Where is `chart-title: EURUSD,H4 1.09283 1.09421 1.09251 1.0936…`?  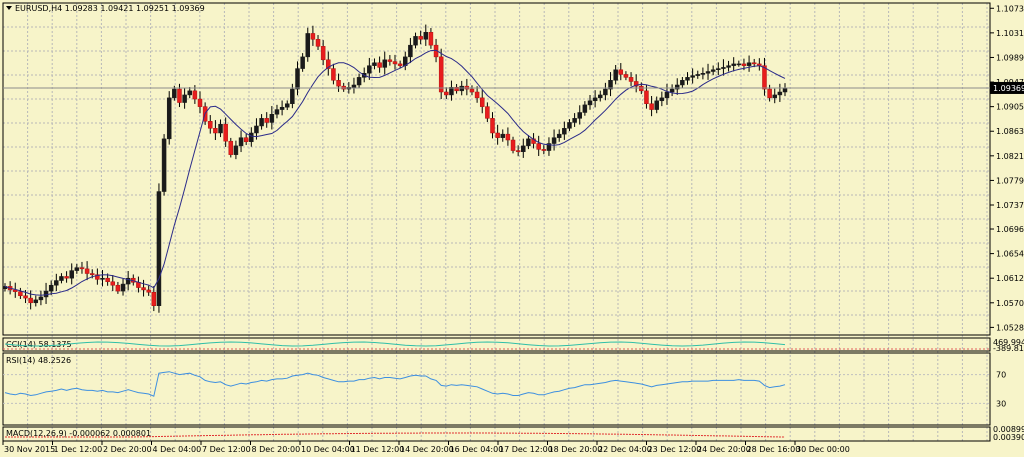 chart-title: EURUSD,H4 1.09283 1.09421 1.09251 1.0936… is located at coordinates (110, 8).